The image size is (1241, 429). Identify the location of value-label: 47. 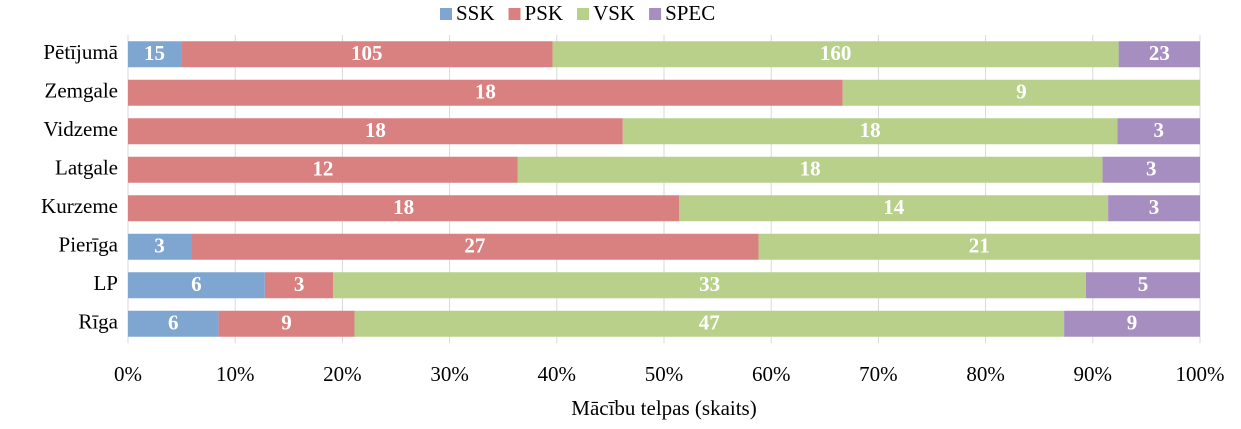
(709, 323).